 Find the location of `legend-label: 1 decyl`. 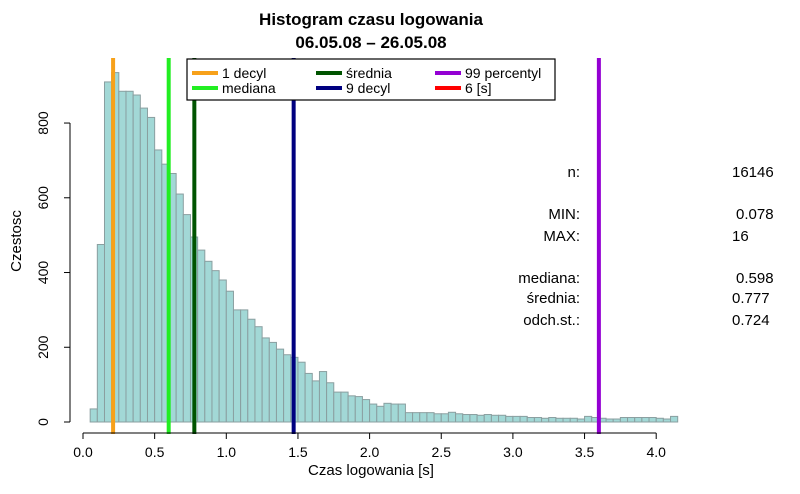

legend-label: 1 decyl is located at coordinates (244, 73).